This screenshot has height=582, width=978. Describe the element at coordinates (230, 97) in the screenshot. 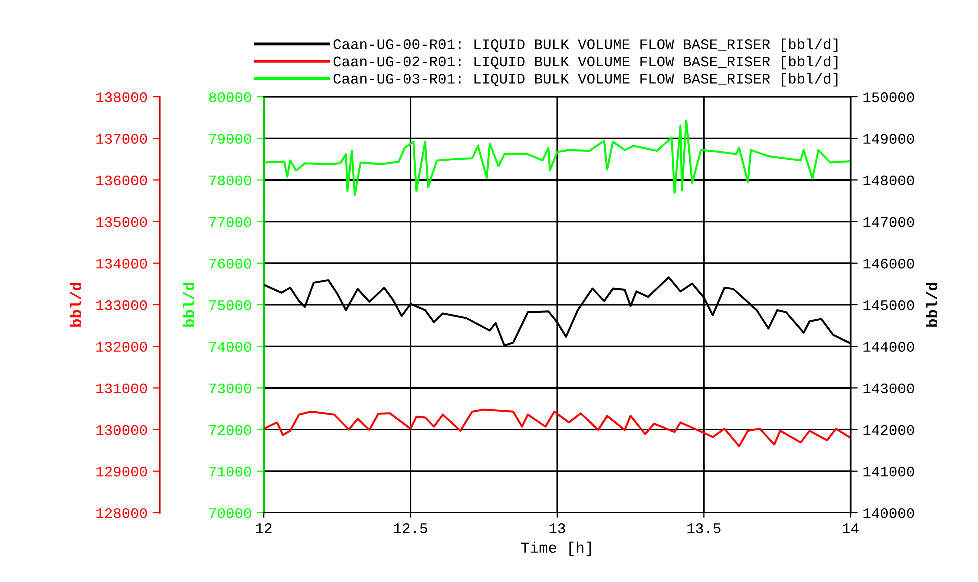

I see `y-tick-label: 80000` at that location.